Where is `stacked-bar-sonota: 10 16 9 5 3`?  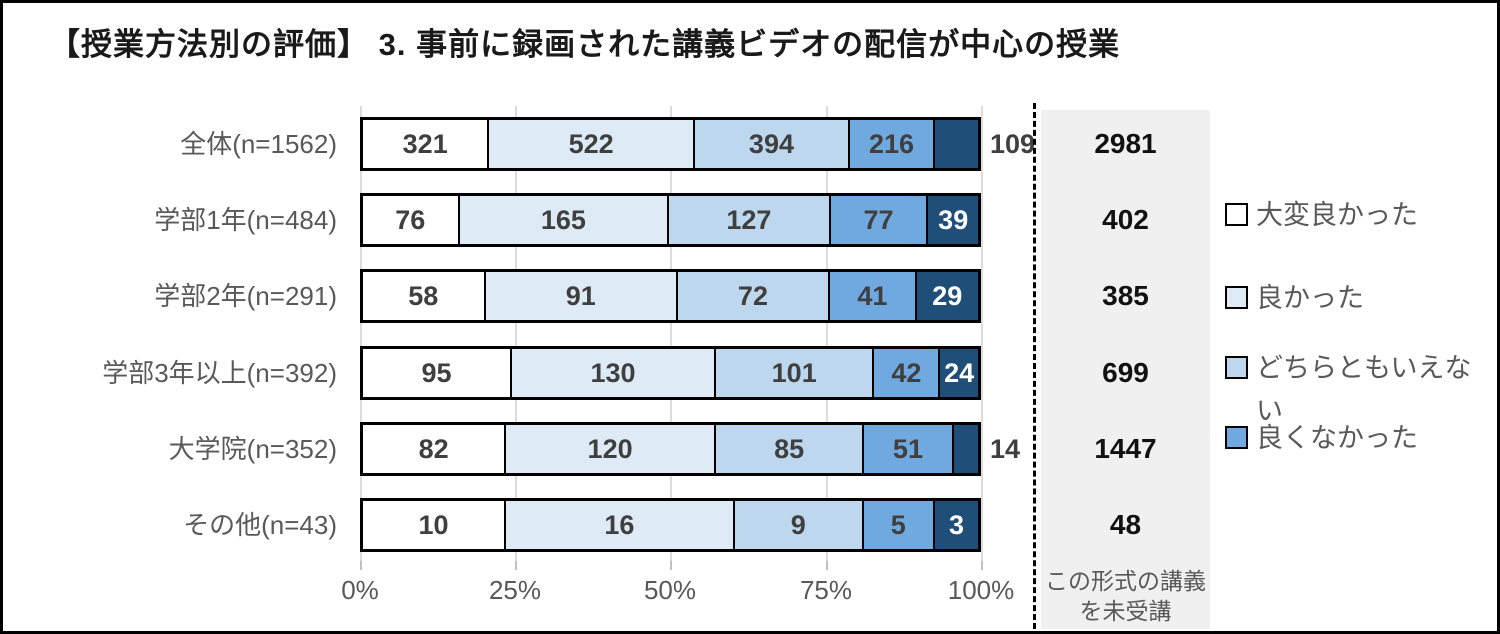
stacked-bar-sonota: 10 16 9 5 3 is located at coordinates (670, 525).